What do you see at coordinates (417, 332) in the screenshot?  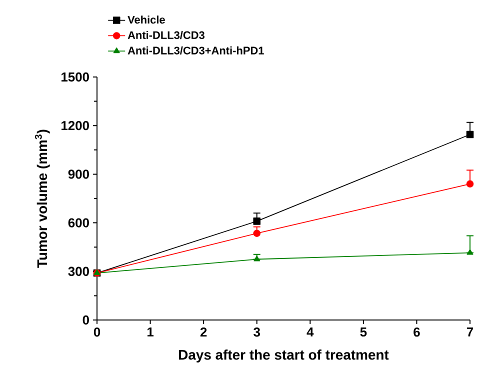 I see `x-tick-label: 6` at bounding box center [417, 332].